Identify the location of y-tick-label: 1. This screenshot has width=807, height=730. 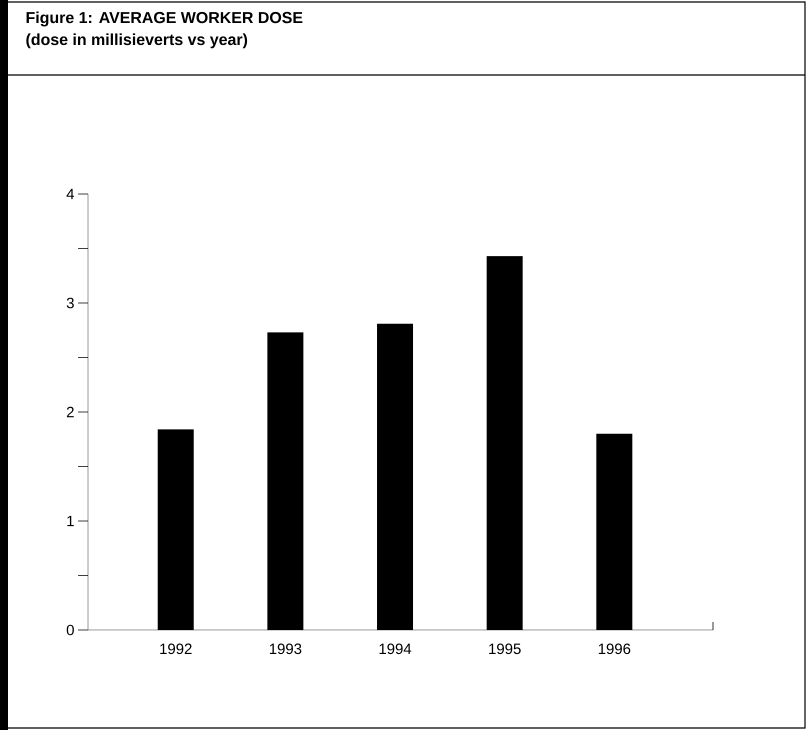
(70, 521).